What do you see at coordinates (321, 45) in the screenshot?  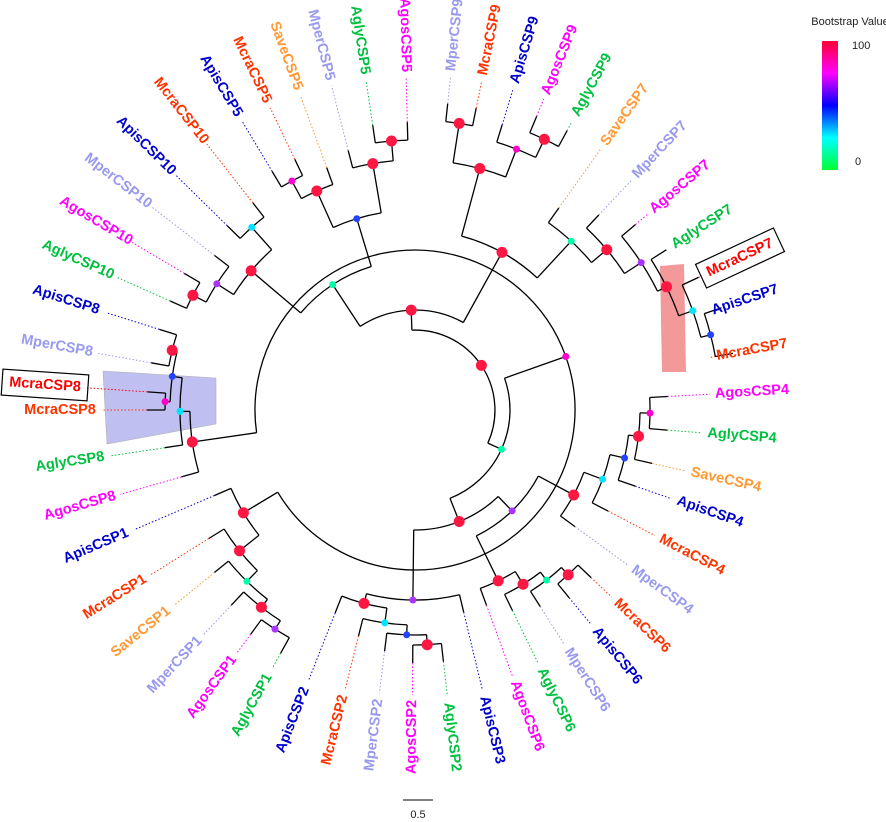 I see `leaf-label: MperCSP5` at bounding box center [321, 45].